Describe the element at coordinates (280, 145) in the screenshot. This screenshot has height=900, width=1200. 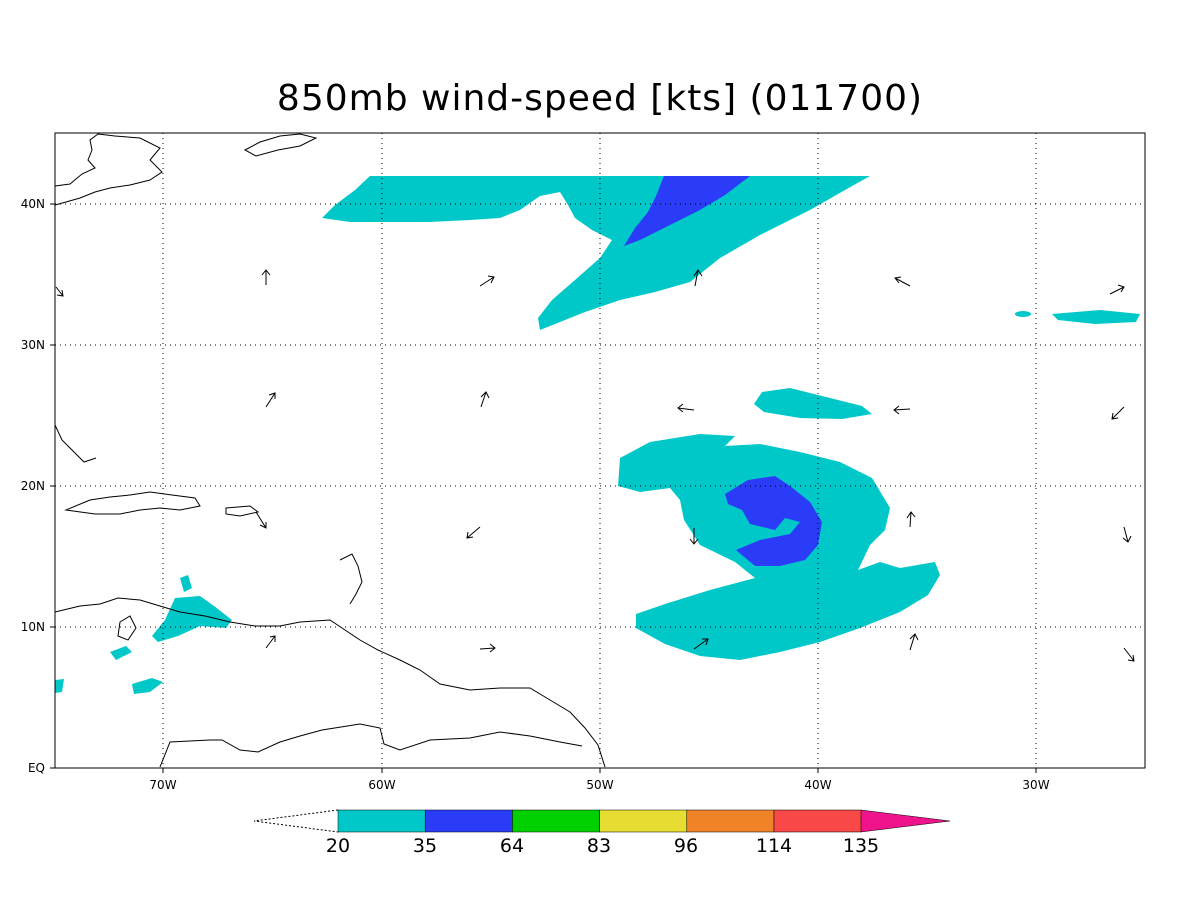
I see `coastline-nova-scotia` at that location.